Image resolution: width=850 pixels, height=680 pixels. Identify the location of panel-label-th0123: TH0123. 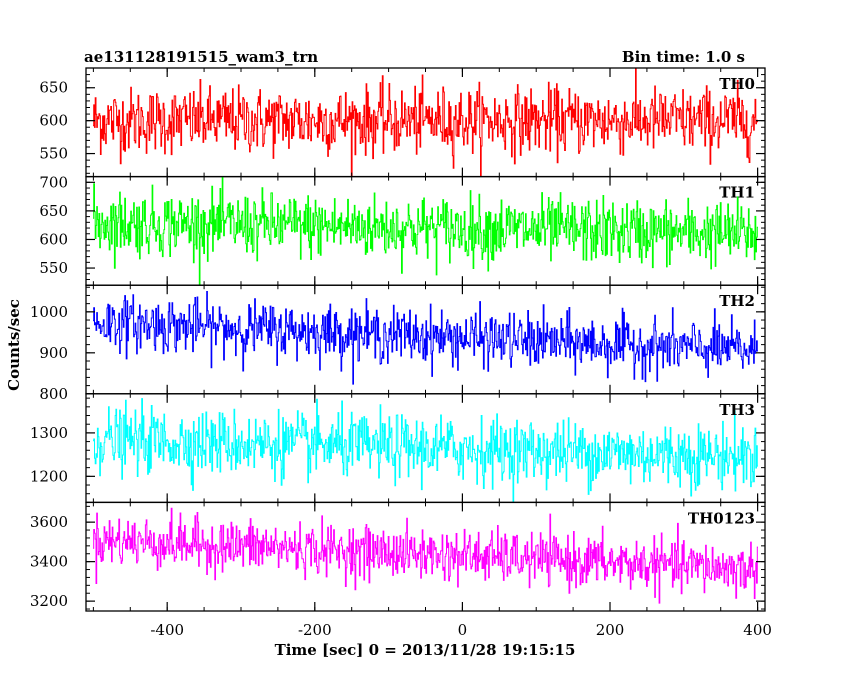
(721, 518).